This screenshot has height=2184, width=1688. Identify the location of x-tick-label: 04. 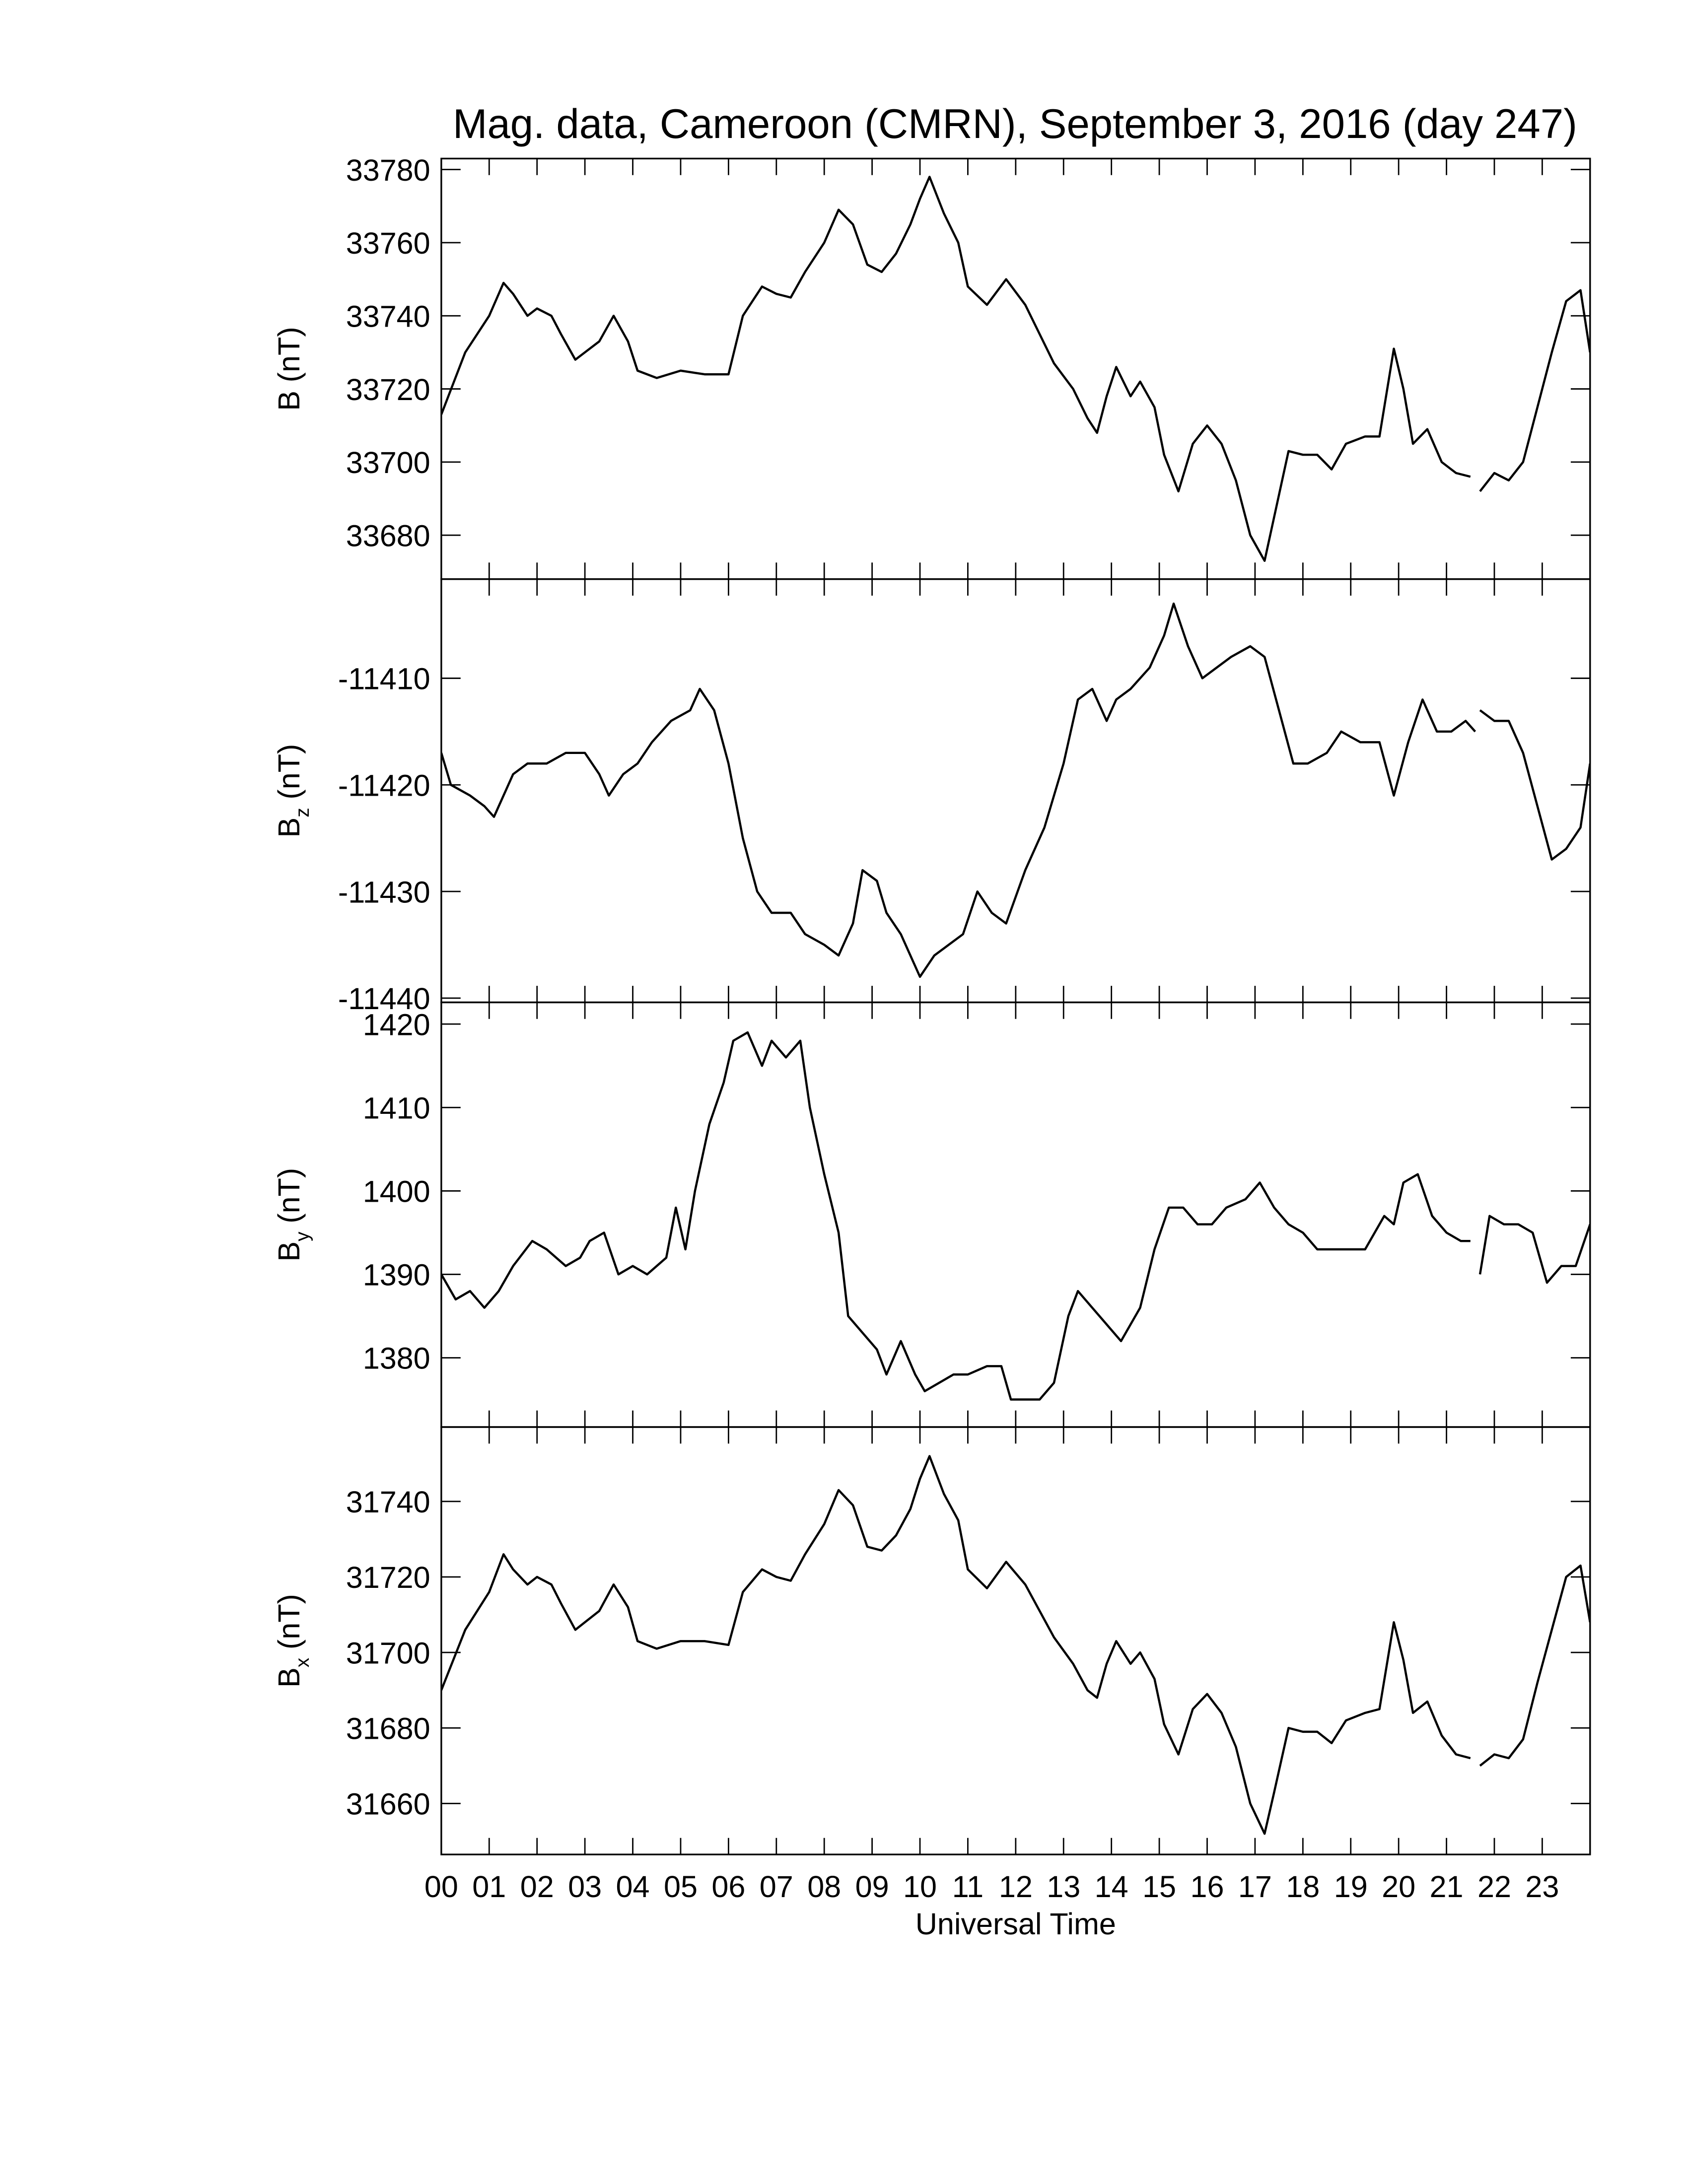
(633, 1887).